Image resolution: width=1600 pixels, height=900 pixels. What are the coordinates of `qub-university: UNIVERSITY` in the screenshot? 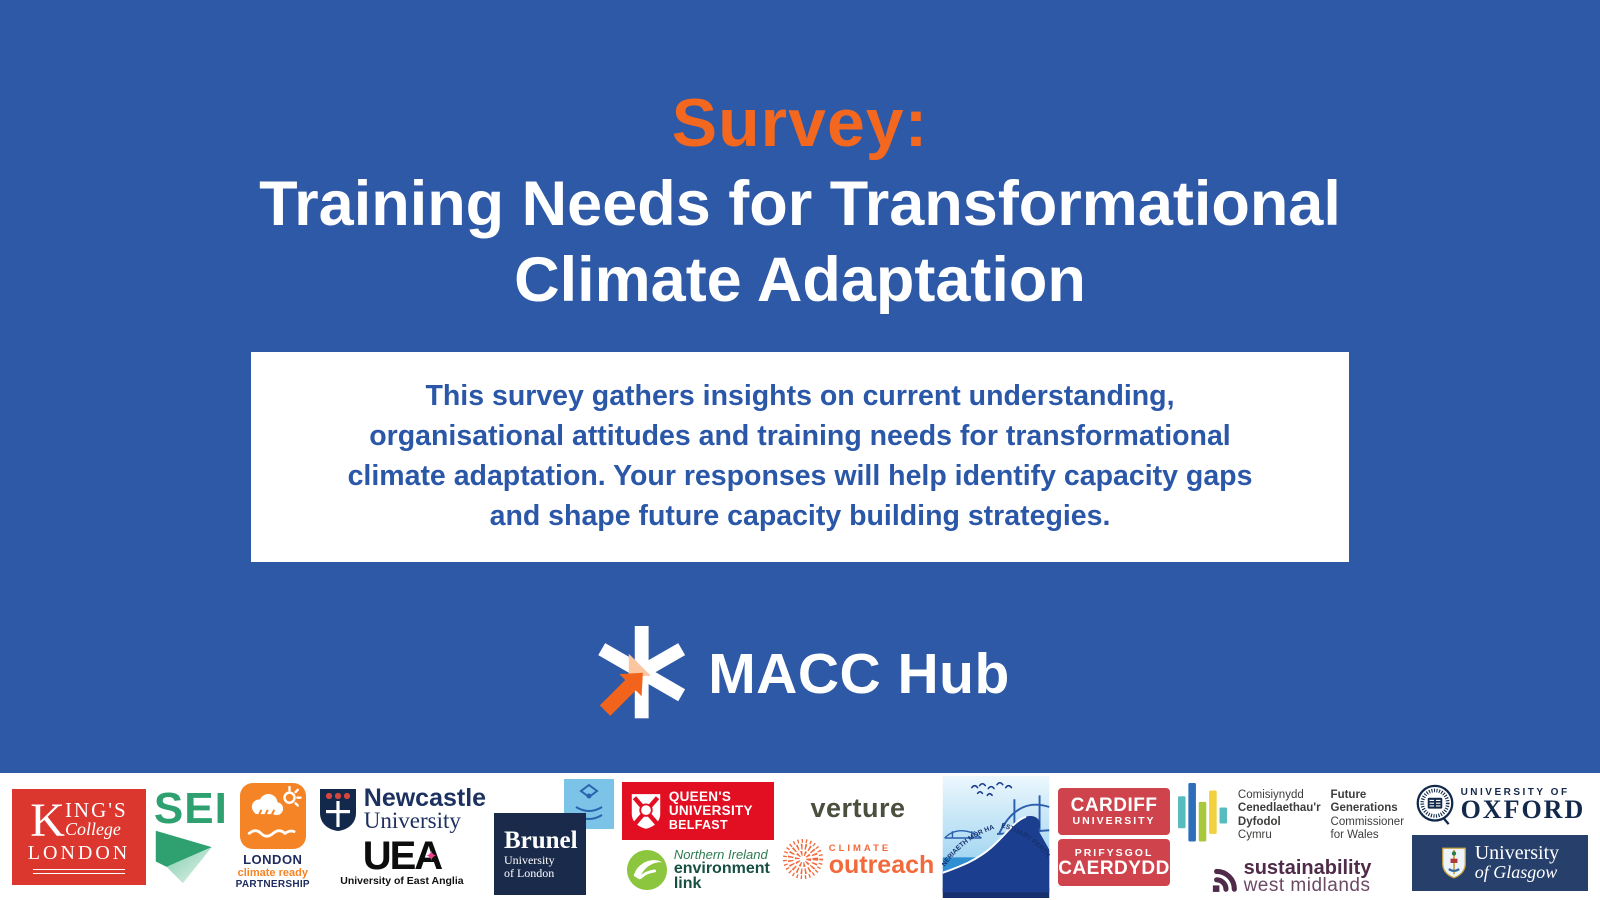 It's located at (710, 810).